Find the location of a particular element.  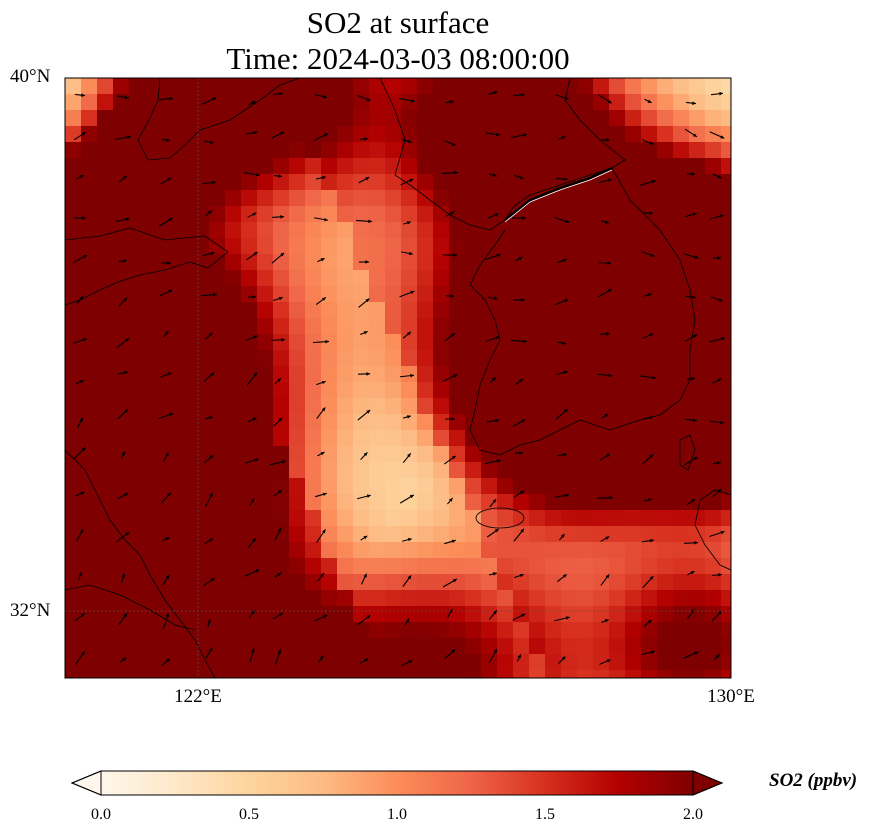

map-title: SO2 at surface is located at coordinates (398, 22).